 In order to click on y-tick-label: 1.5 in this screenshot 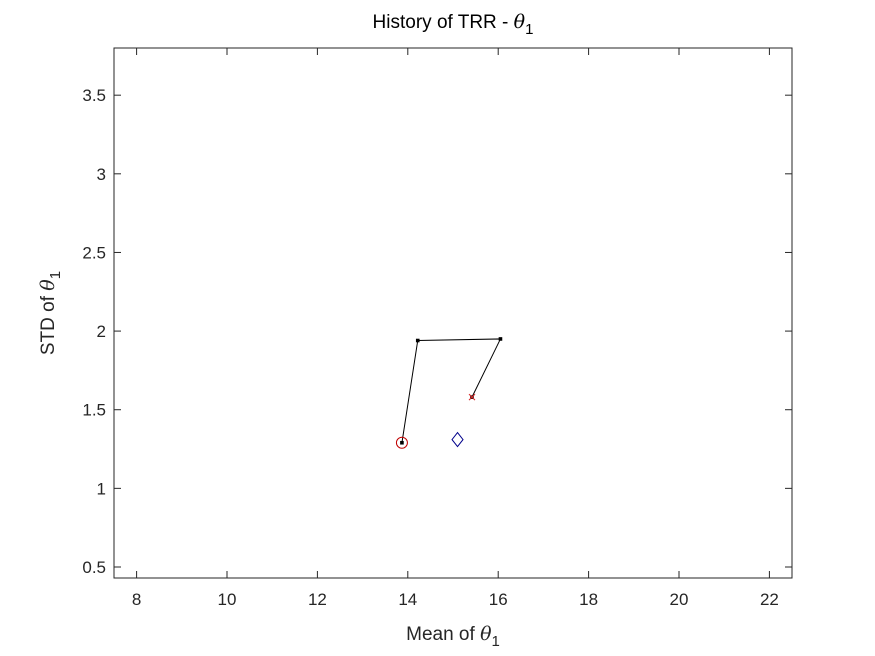, I will do `click(94, 410)`.